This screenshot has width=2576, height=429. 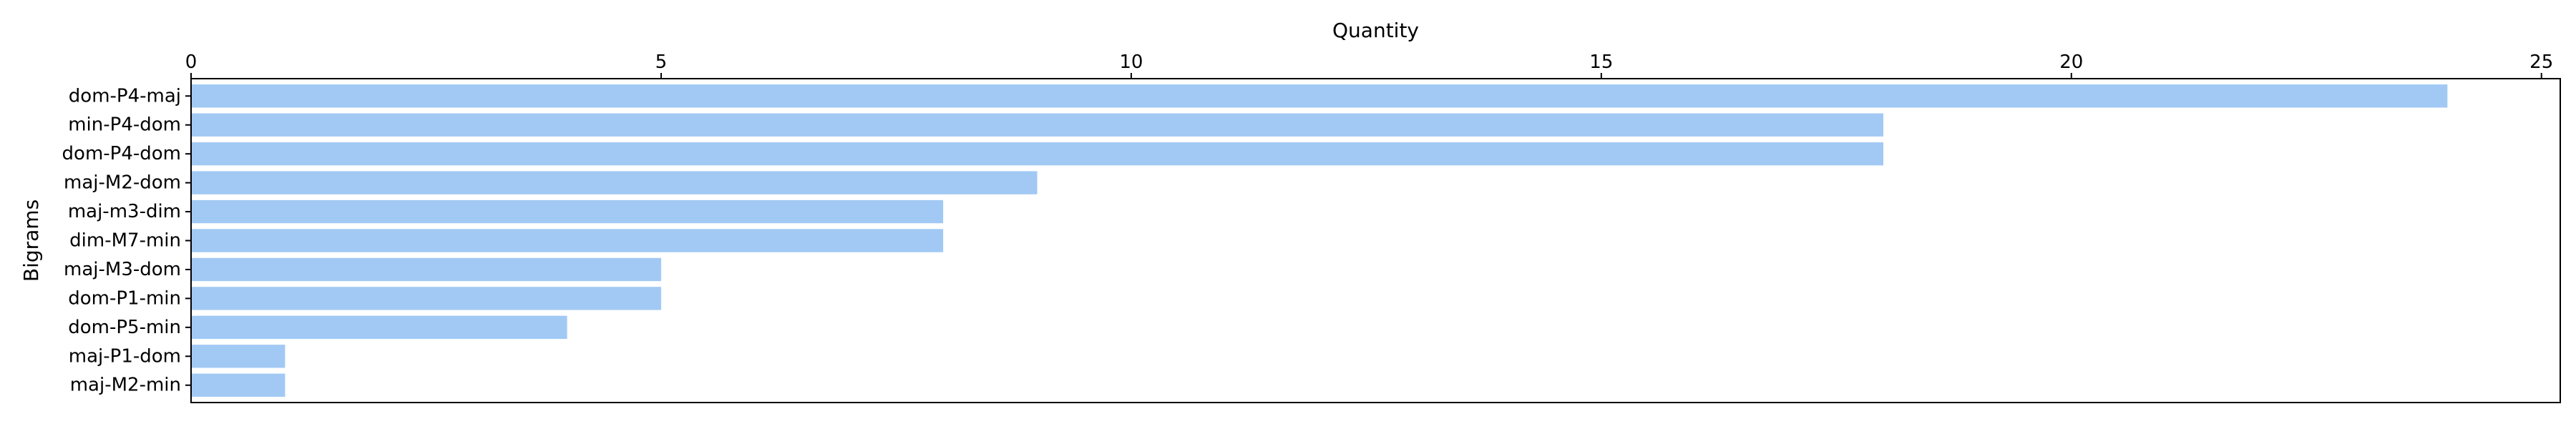 I want to click on y-tick-label: maj-M2-dom, so click(x=122, y=183).